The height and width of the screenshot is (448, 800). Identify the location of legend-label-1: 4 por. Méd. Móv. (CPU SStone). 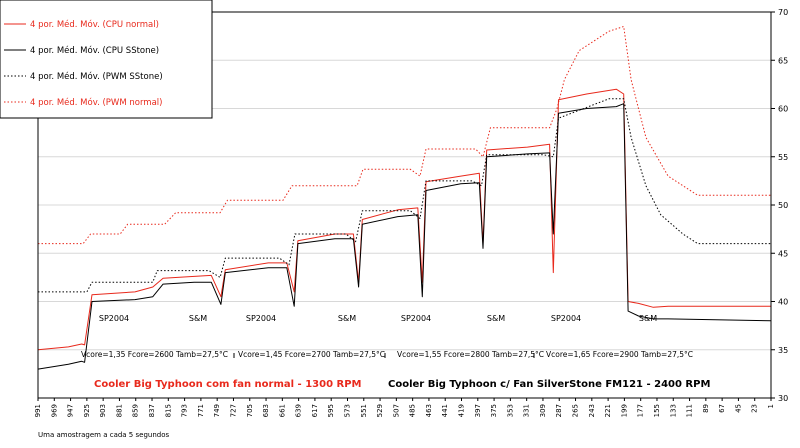
(94, 50).